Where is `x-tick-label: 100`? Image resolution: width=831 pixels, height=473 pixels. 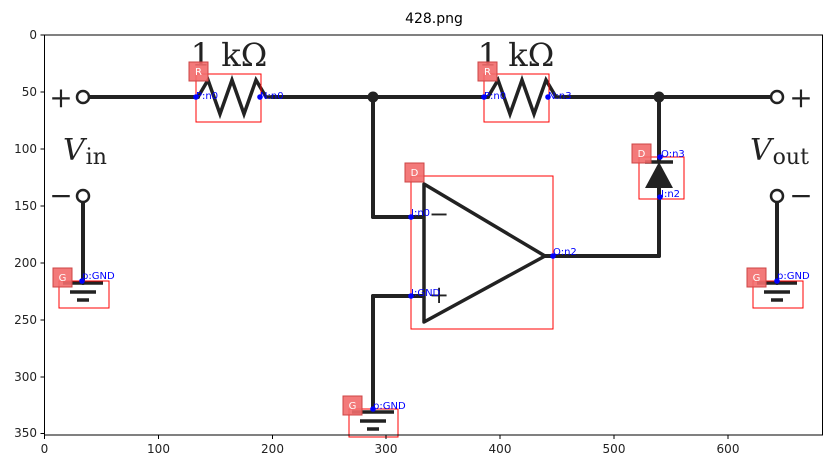
x-tick-label: 100 is located at coordinates (158, 449).